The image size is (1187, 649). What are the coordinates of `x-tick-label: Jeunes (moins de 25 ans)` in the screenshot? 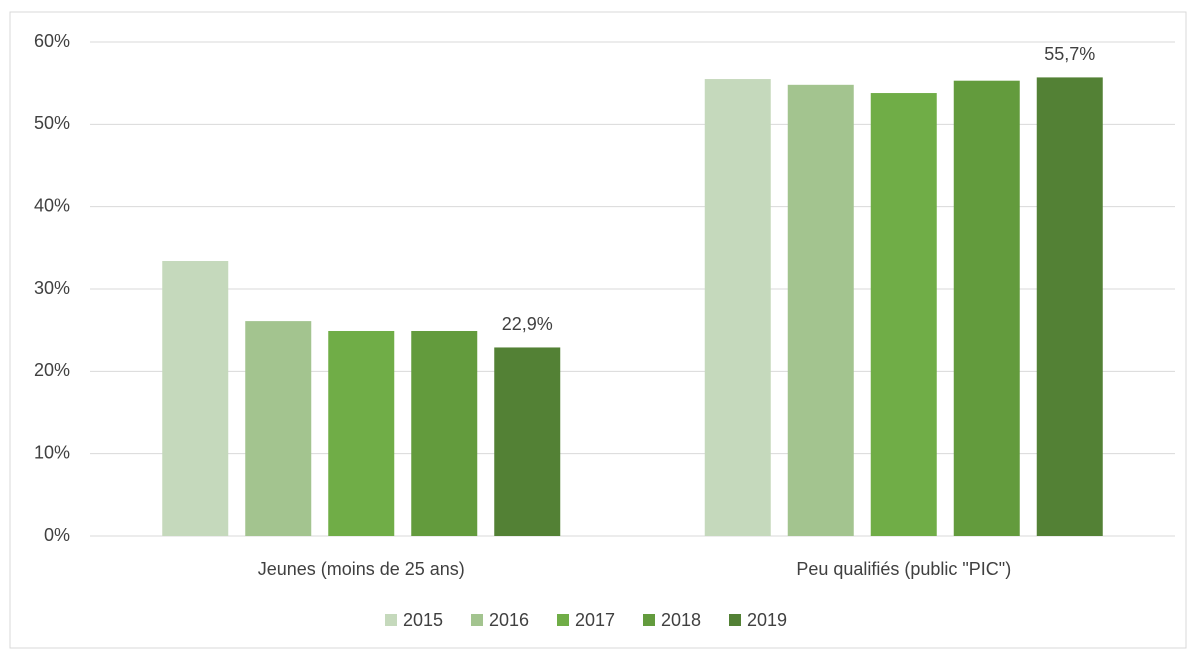 It's located at (361, 569).